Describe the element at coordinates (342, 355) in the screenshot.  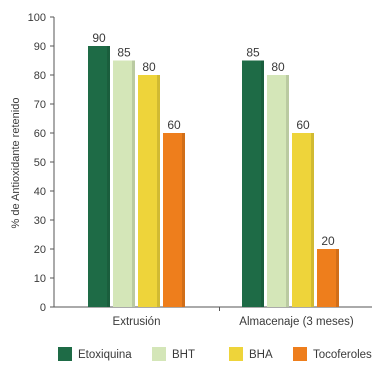
I see `legend-label: Tocoferoles` at that location.